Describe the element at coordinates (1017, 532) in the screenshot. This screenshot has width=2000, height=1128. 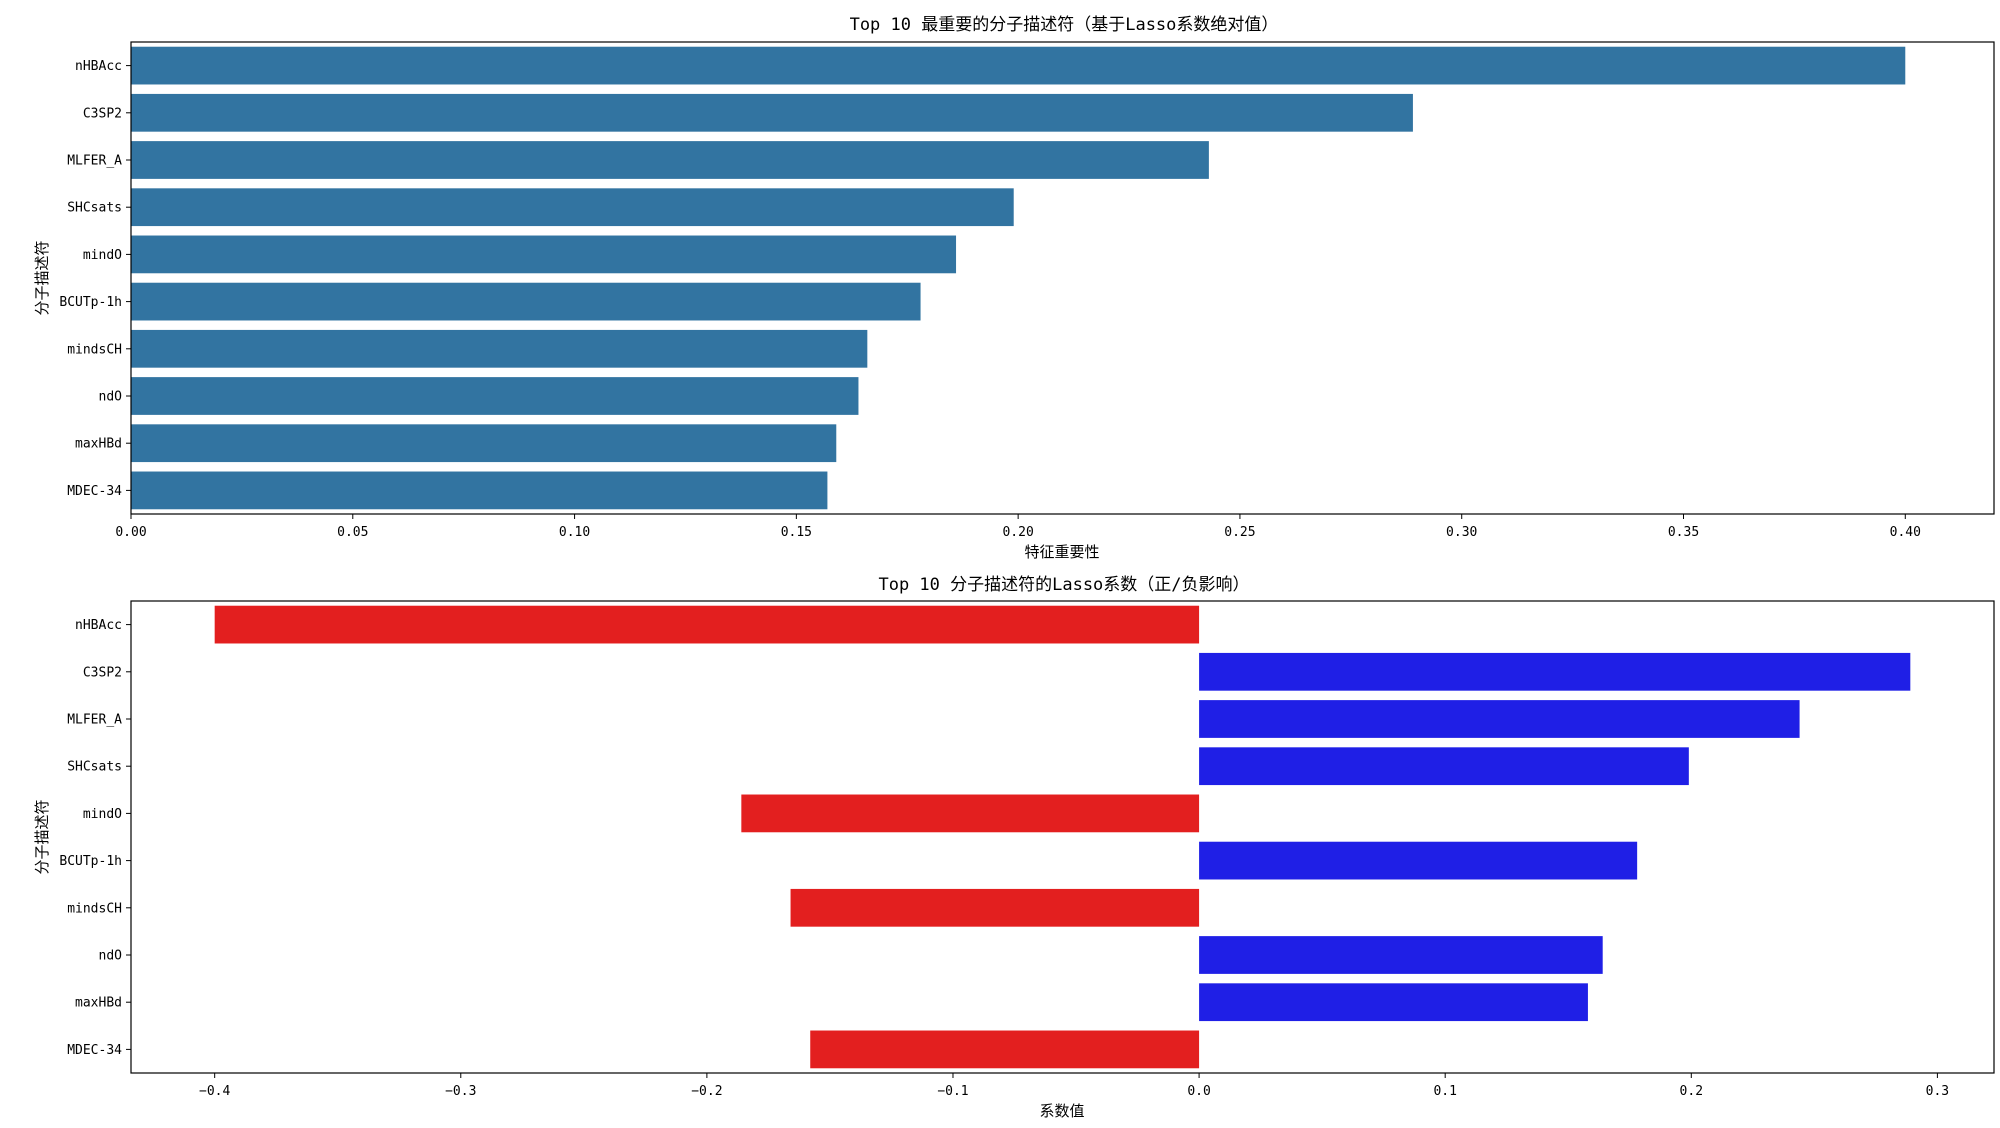
I see `importance-x-tick-label: 0.20` at that location.